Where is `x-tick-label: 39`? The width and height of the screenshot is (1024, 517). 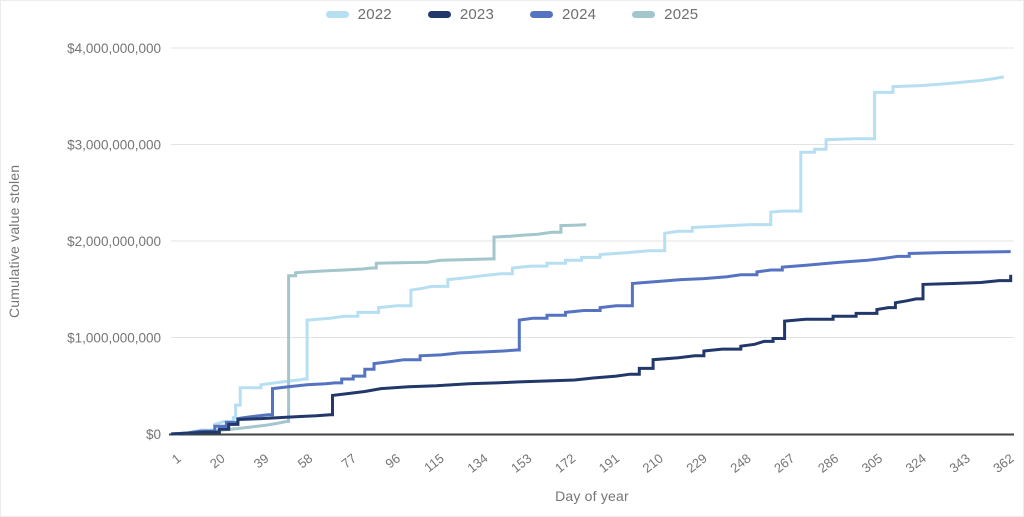
x-tick-label: 39 is located at coordinates (261, 461).